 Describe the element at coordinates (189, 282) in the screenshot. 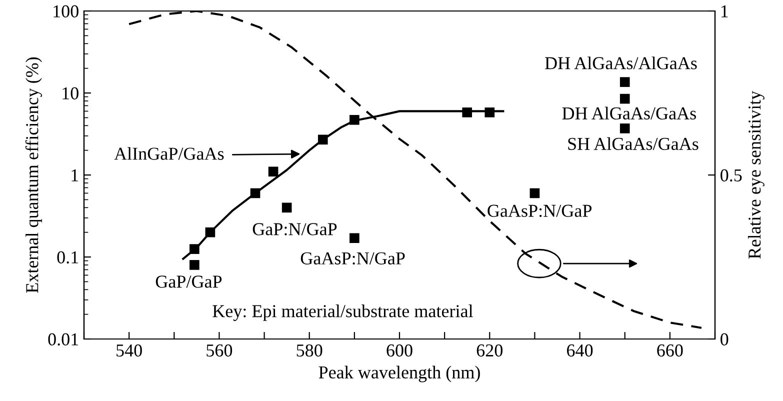

I see `annotation: GaP/GaP` at that location.